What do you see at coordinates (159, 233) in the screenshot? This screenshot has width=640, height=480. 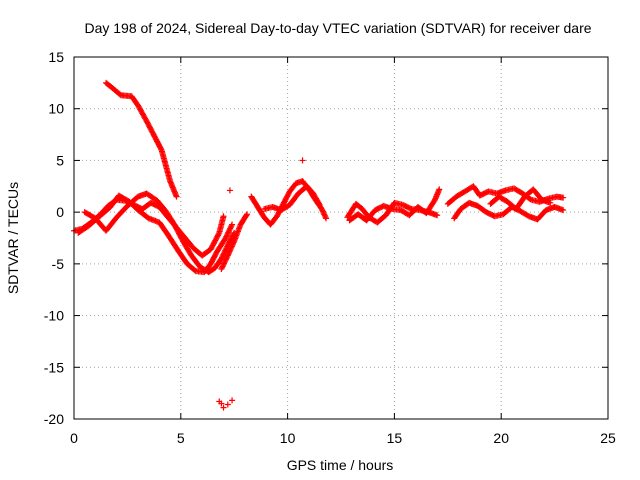 I see `series-track-d` at bounding box center [159, 233].